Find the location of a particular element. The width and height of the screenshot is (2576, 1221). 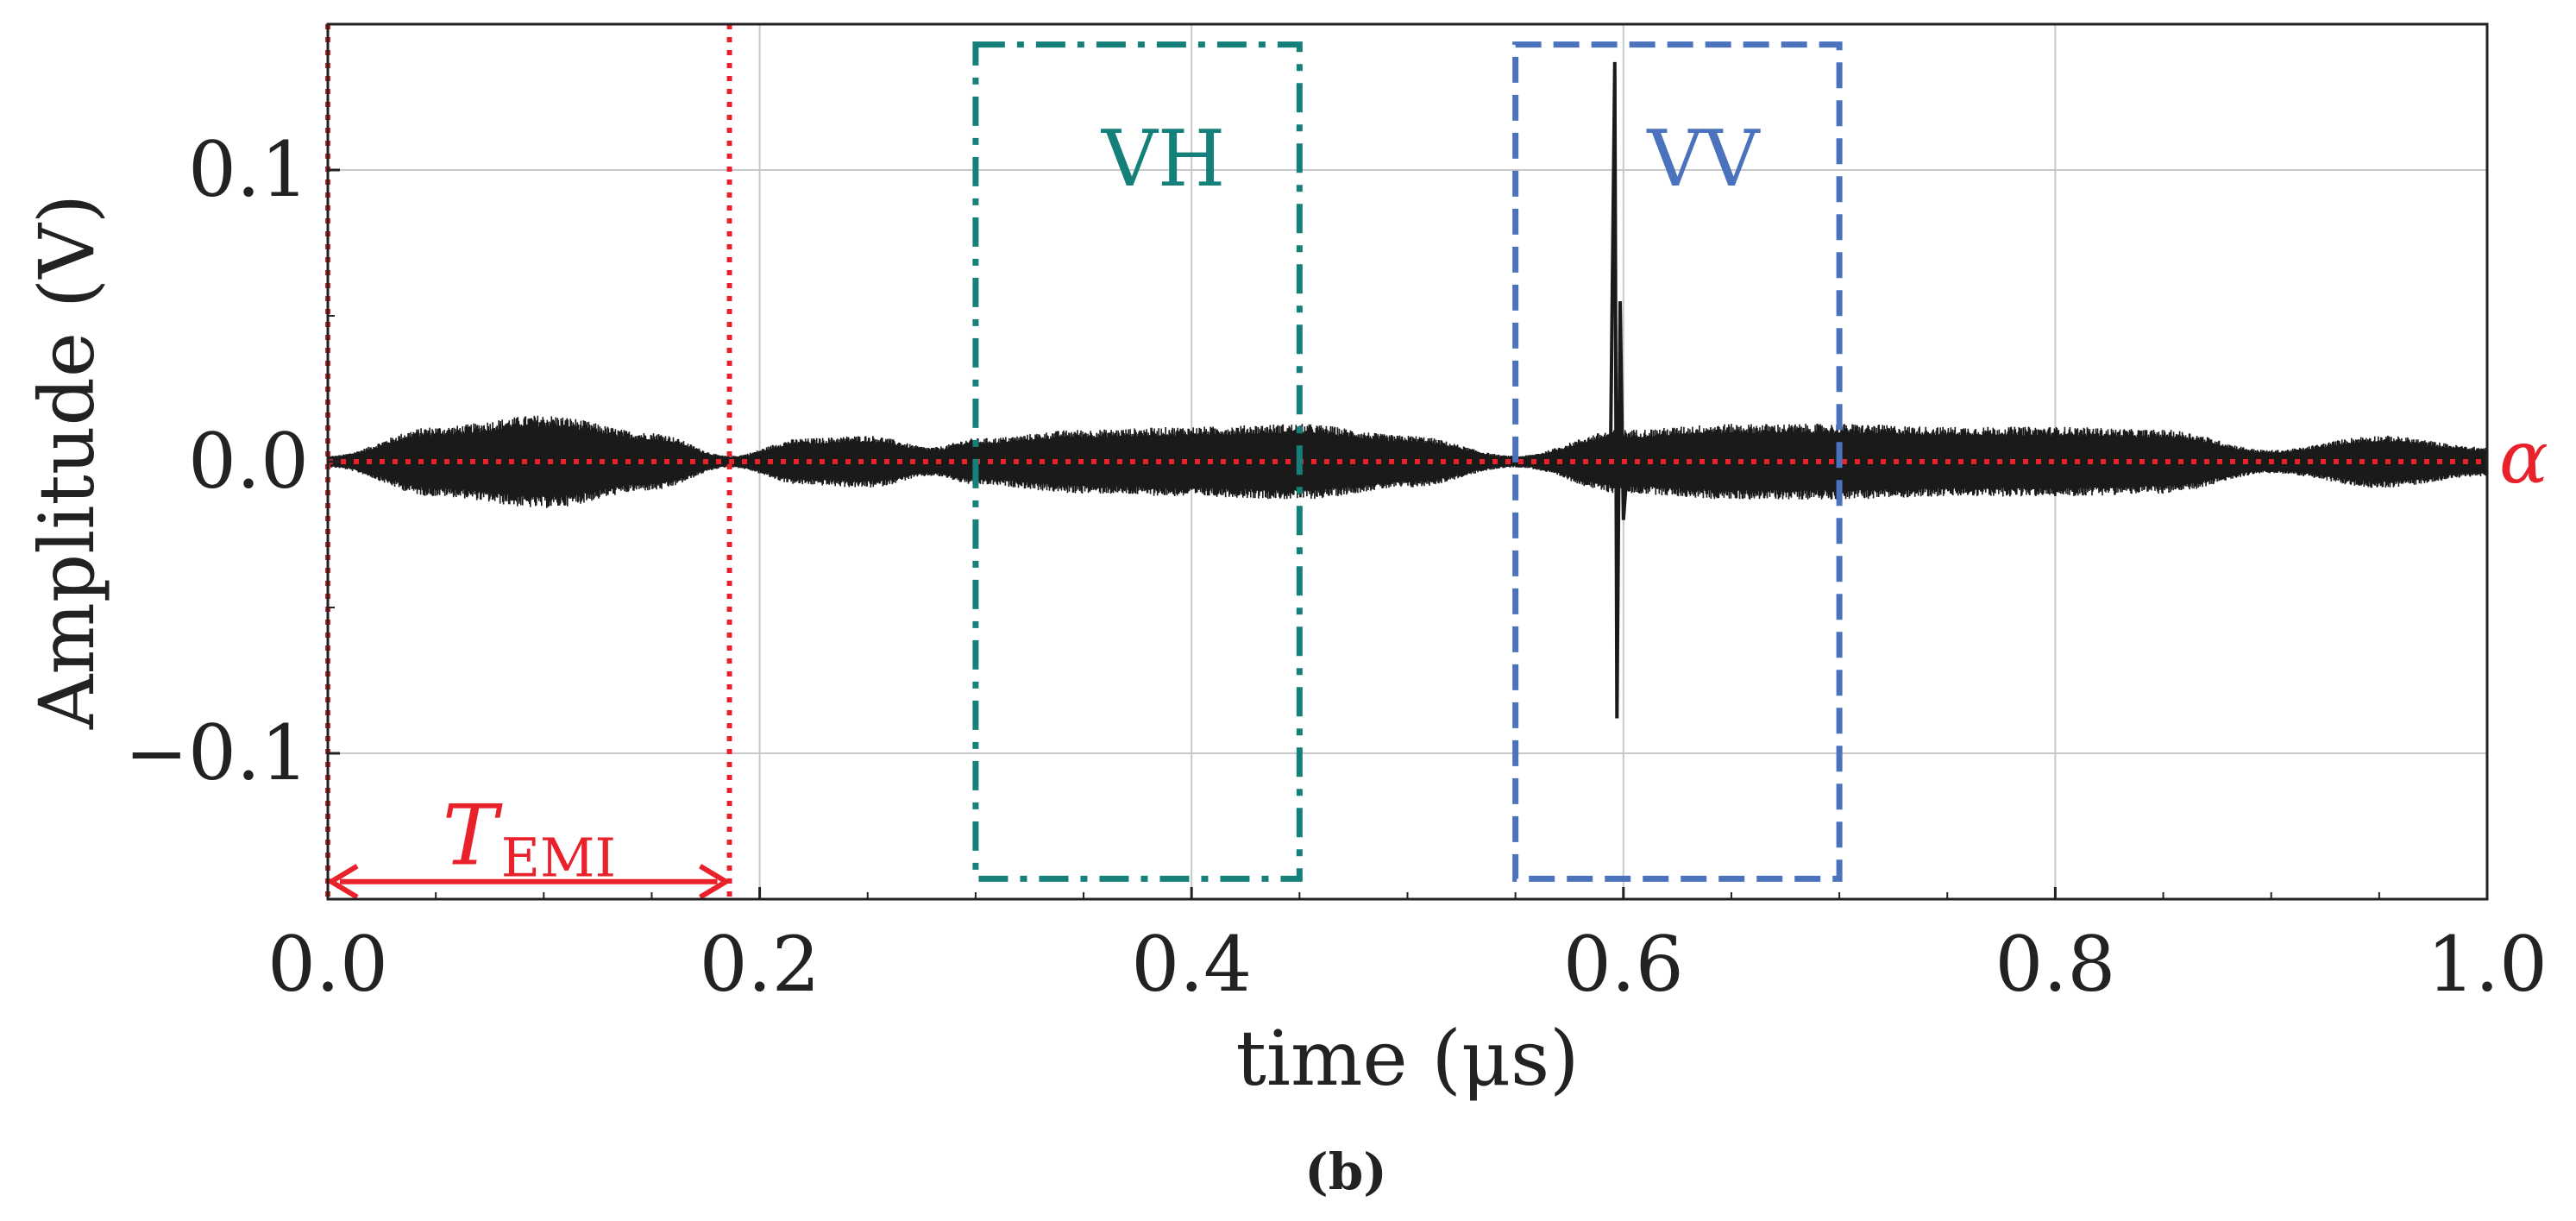

y-tick-label-2: 0.1 is located at coordinates (248, 170).